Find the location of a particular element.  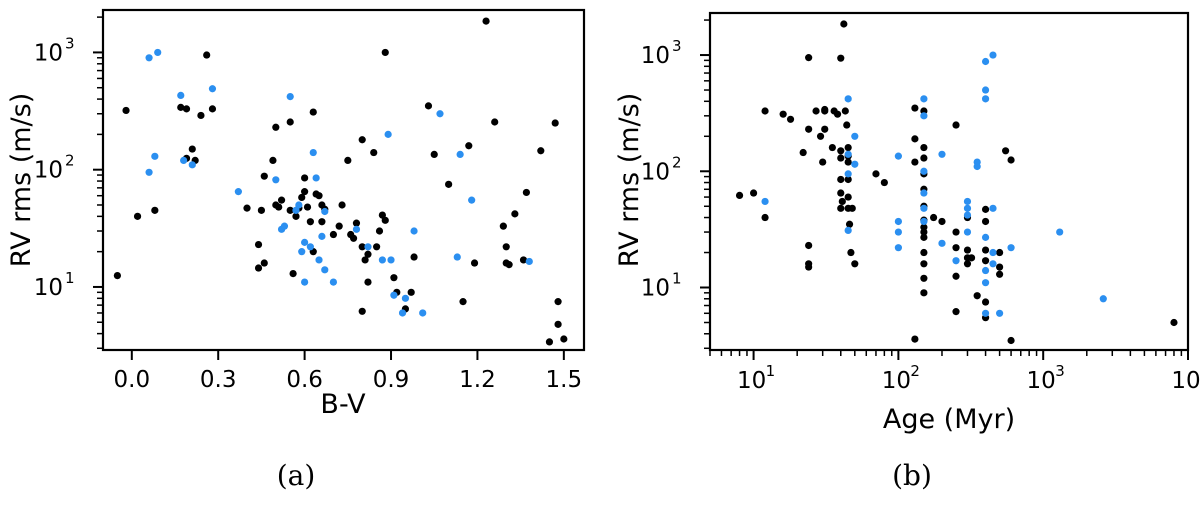

panel-a-x-tick-label: 0.9 is located at coordinates (391, 380).